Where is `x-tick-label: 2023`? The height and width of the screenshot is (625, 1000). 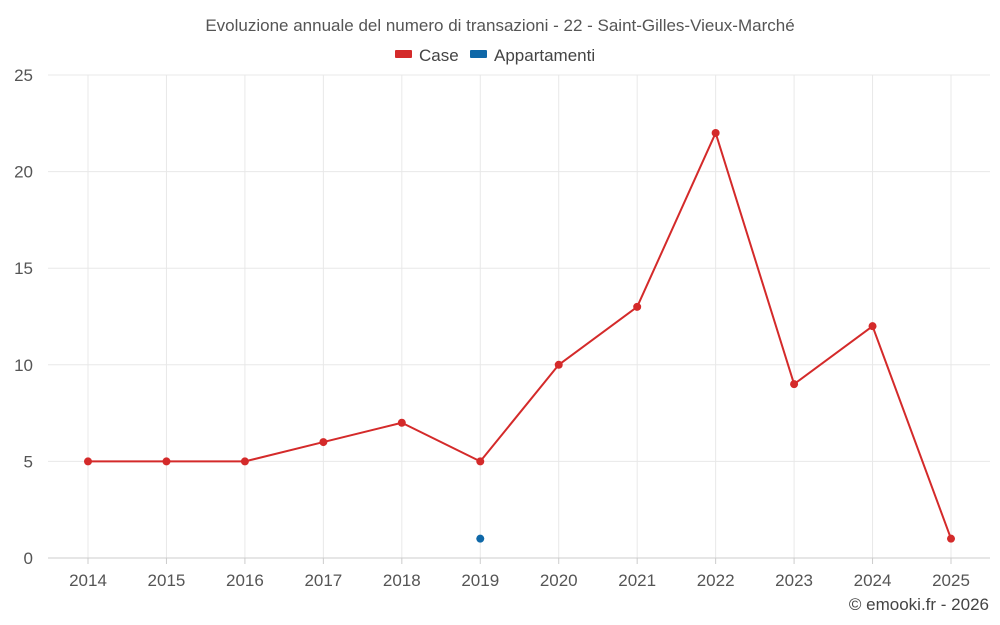
x-tick-label: 2023 is located at coordinates (794, 580).